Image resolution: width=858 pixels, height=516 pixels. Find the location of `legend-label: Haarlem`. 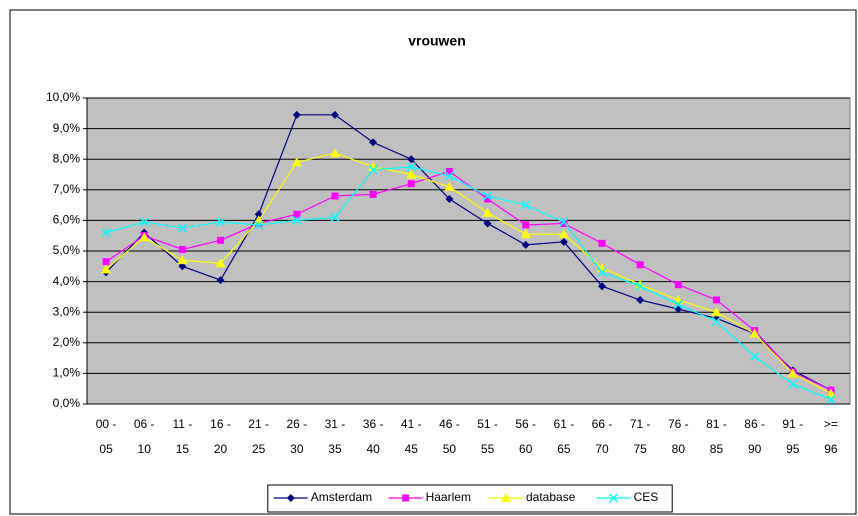

legend-label: Haarlem is located at coordinates (448, 497).